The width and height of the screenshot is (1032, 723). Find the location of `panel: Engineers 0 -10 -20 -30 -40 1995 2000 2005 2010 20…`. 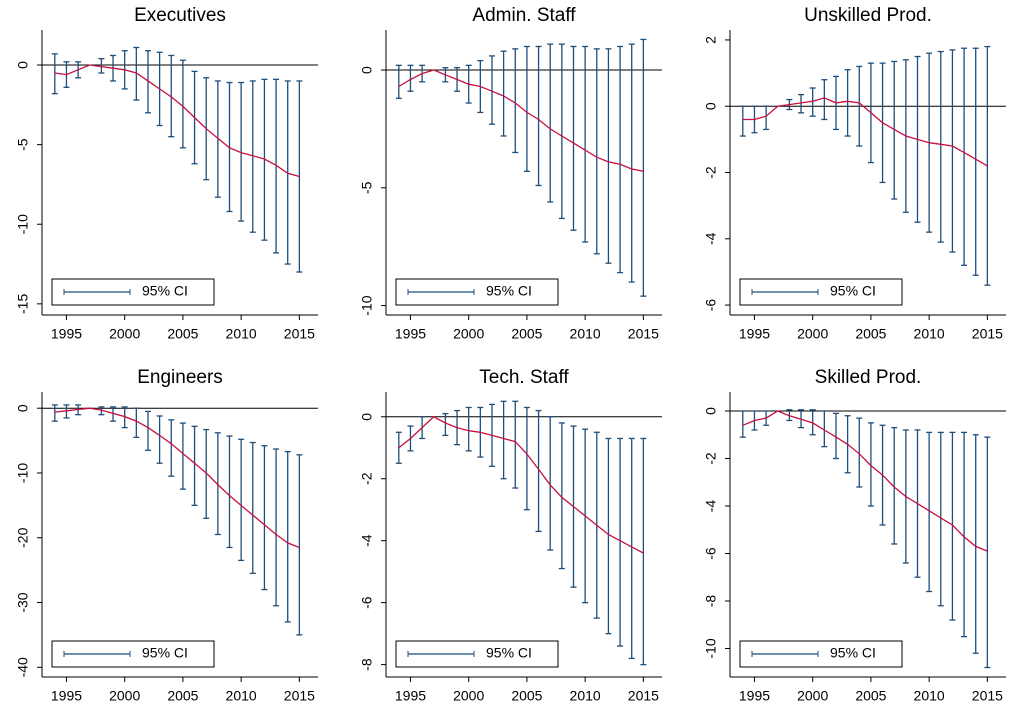

panel: Engineers 0 -10 -20 -30 -40 1995 2000 2005 2010 20… is located at coordinates (166, 535).